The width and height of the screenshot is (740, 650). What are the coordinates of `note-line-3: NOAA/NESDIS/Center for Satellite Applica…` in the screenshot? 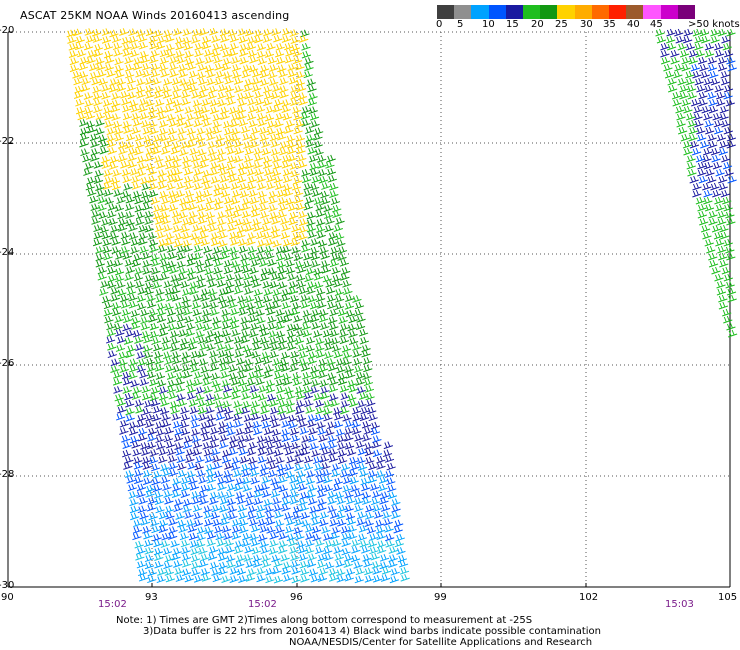 It's located at (441, 642).